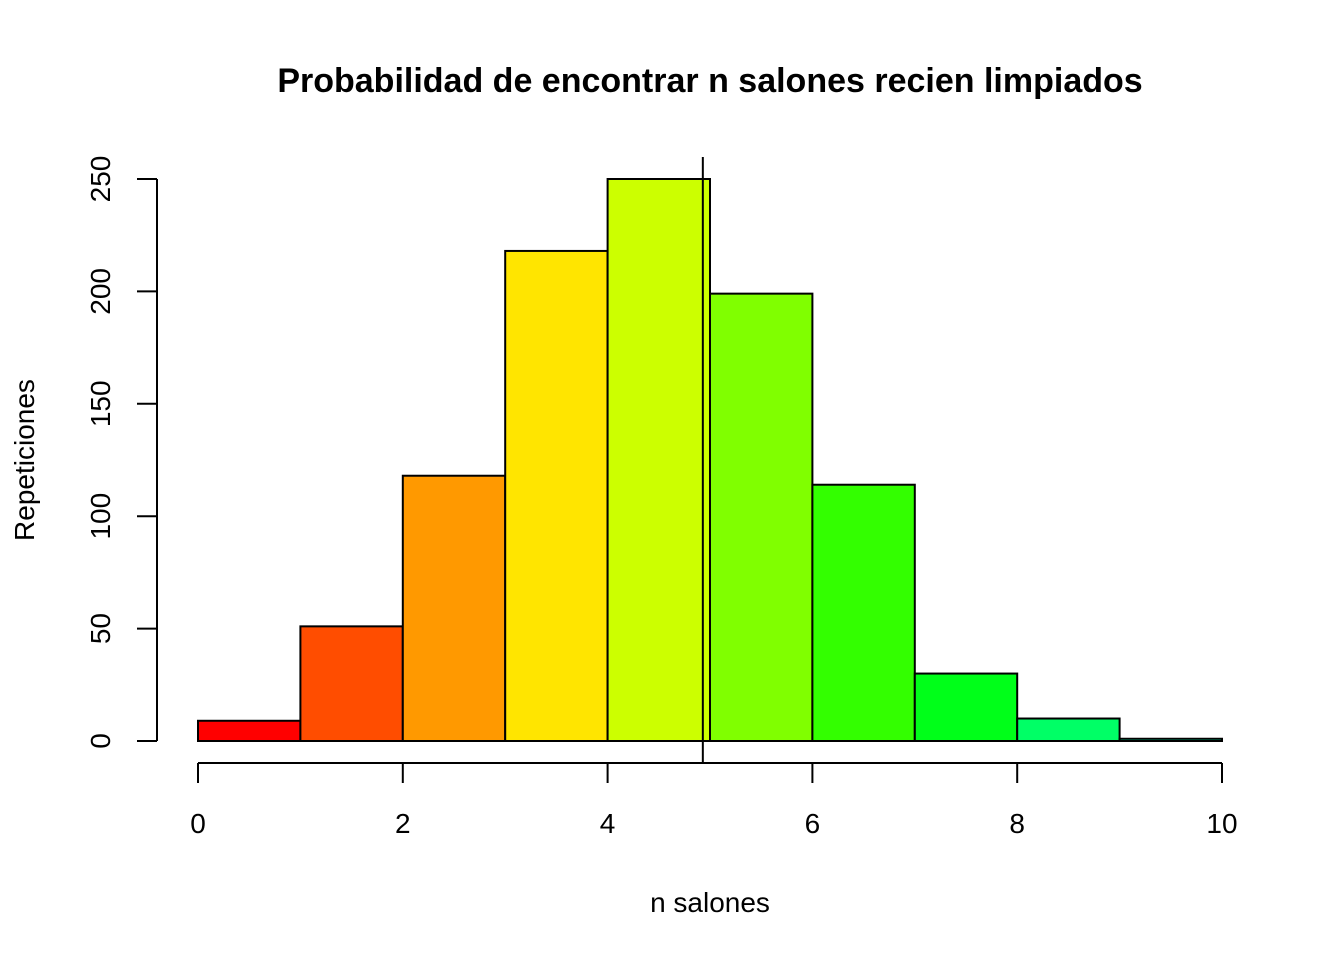 The image size is (1344, 960). What do you see at coordinates (198, 823) in the screenshot?
I see `x-tick-label-0: 0` at bounding box center [198, 823].